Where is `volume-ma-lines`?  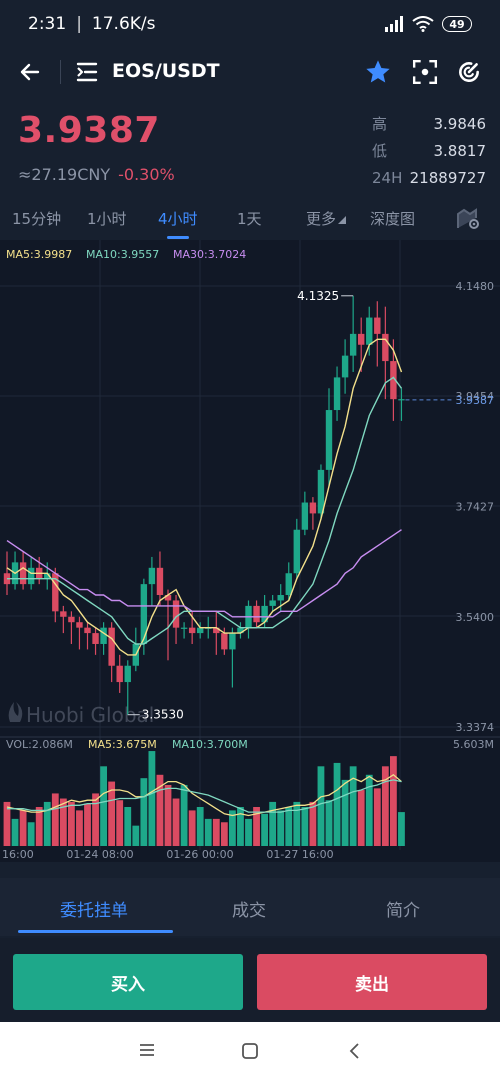 volume-ma-lines is located at coordinates (204, 795).